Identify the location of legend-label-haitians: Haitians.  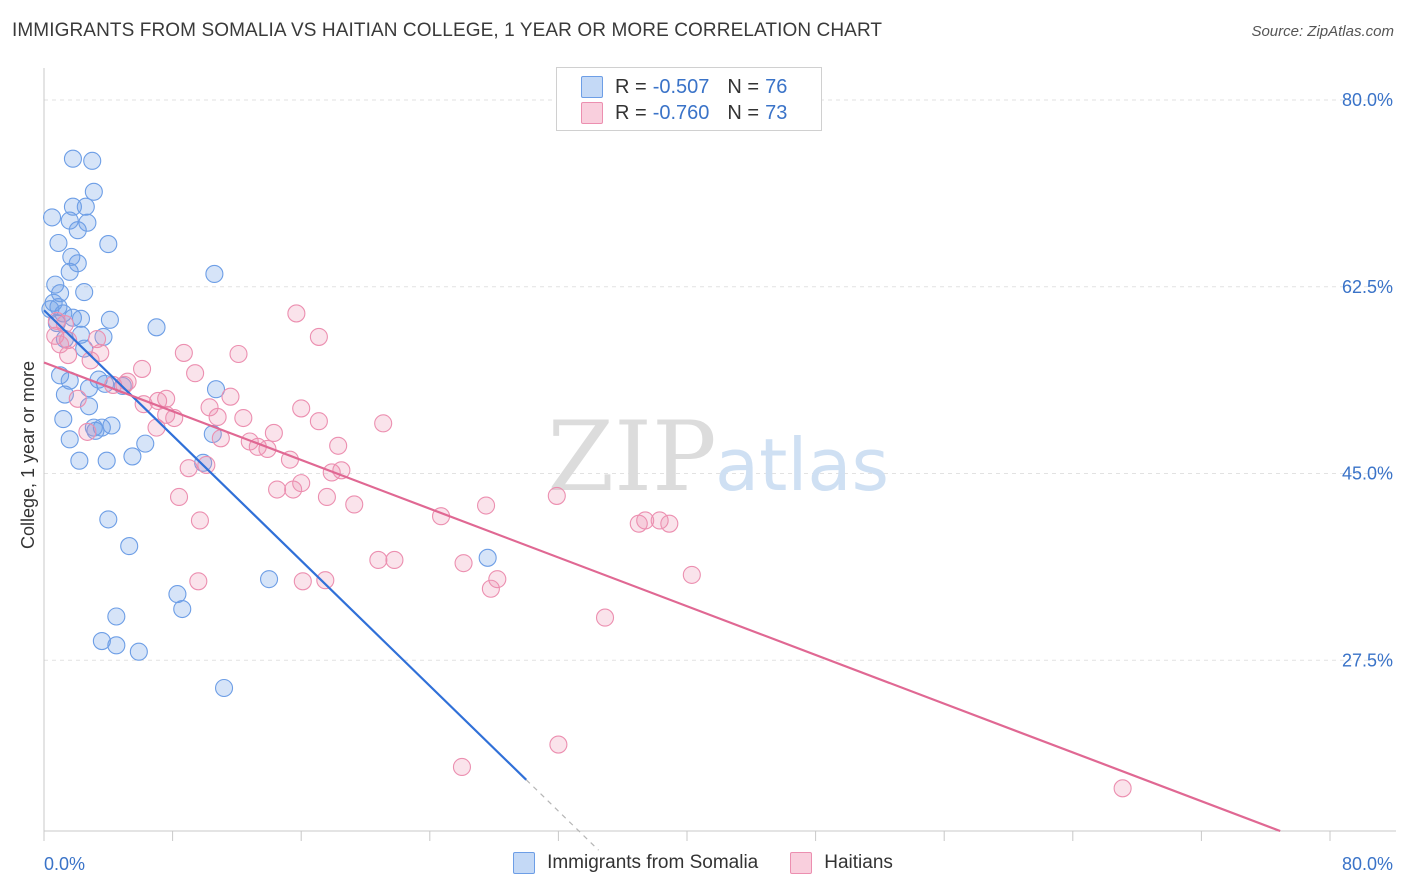
(858, 862).